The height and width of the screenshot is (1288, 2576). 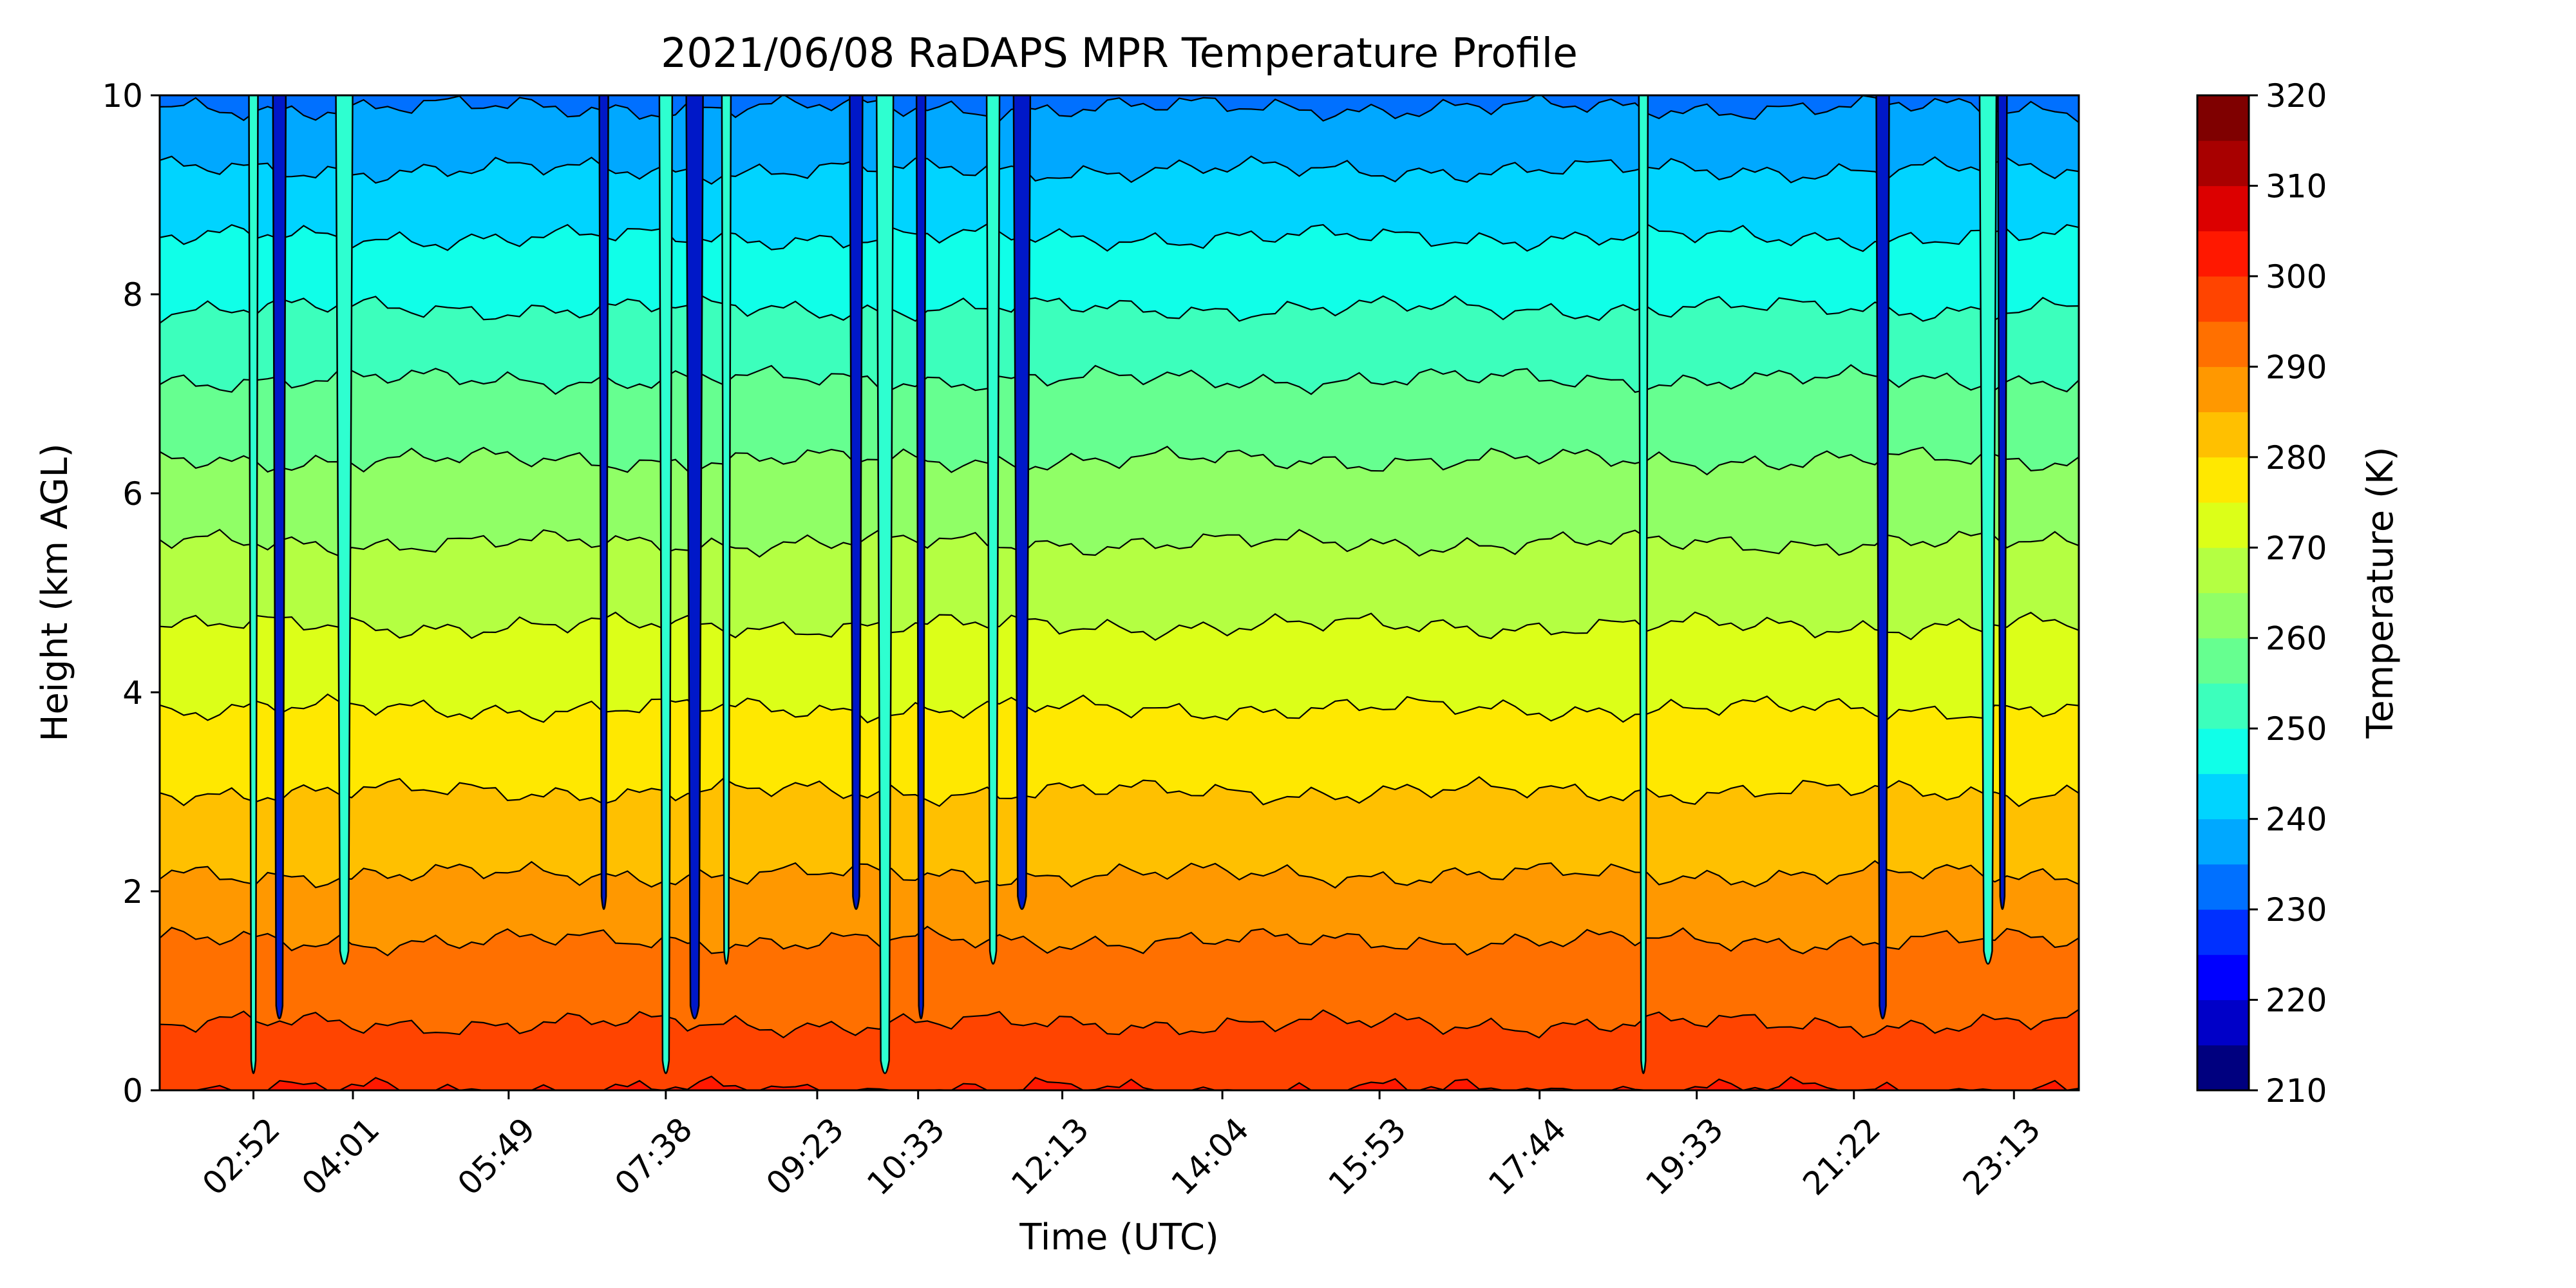 I want to click on colorbar-tick-label: 250, so click(x=2297, y=729).